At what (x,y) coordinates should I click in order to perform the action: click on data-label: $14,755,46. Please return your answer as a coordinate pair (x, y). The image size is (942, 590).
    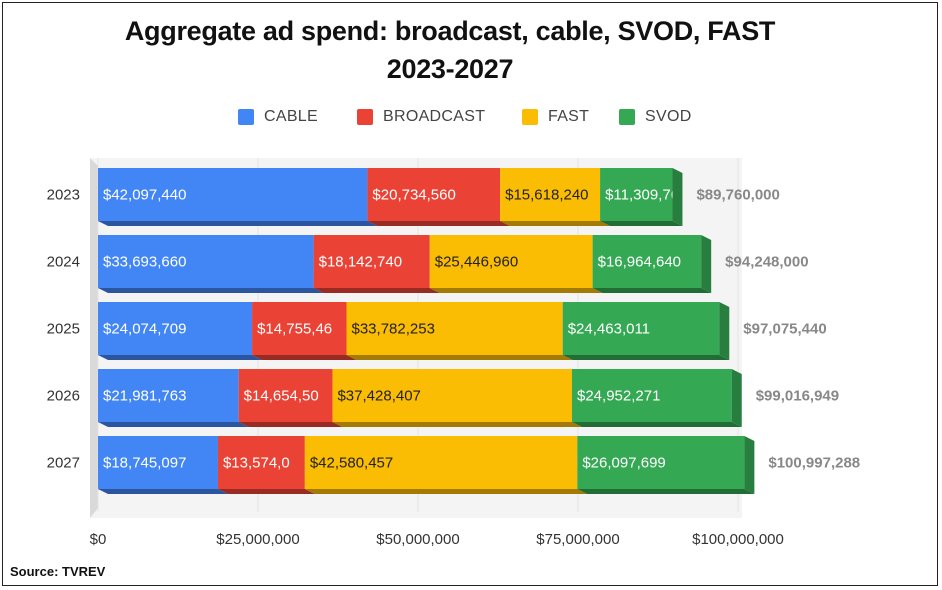
    Looking at the image, I should click on (294, 329).